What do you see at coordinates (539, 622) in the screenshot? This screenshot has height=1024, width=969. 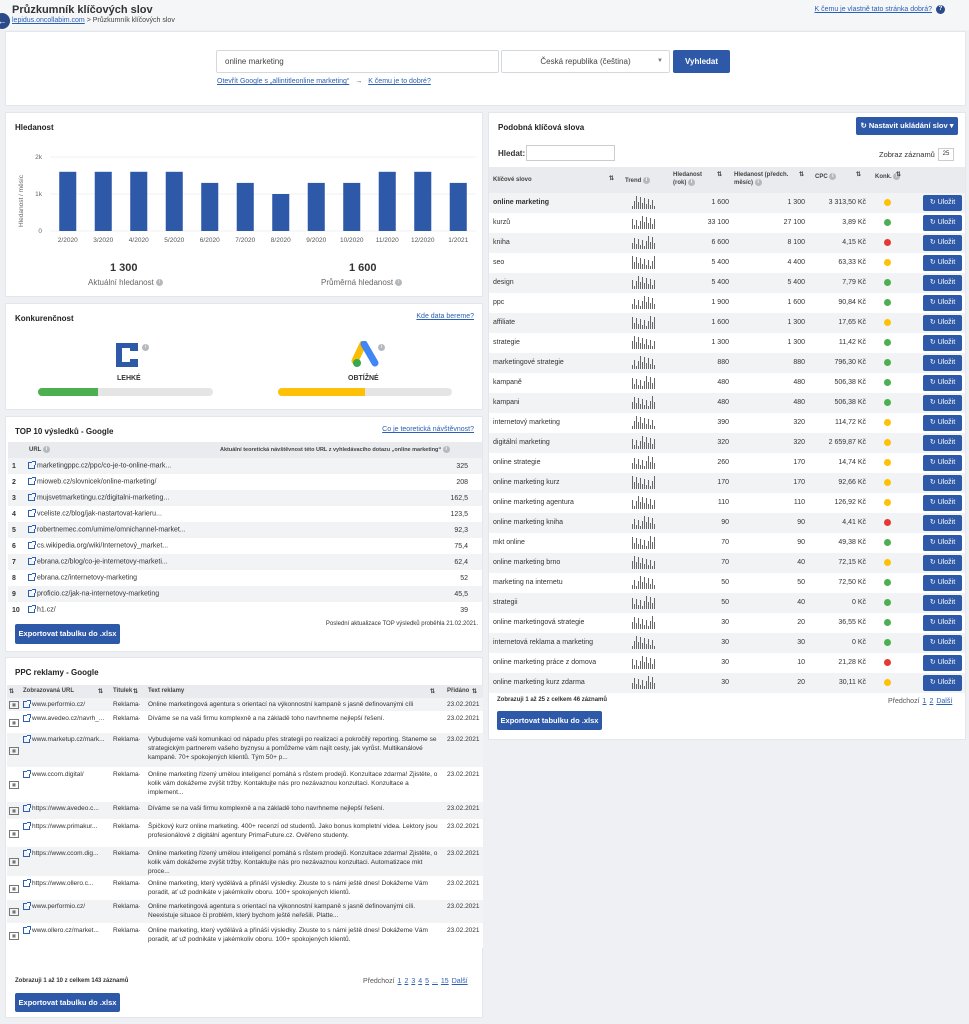 I see `keyword: online marketingová strategie` at bounding box center [539, 622].